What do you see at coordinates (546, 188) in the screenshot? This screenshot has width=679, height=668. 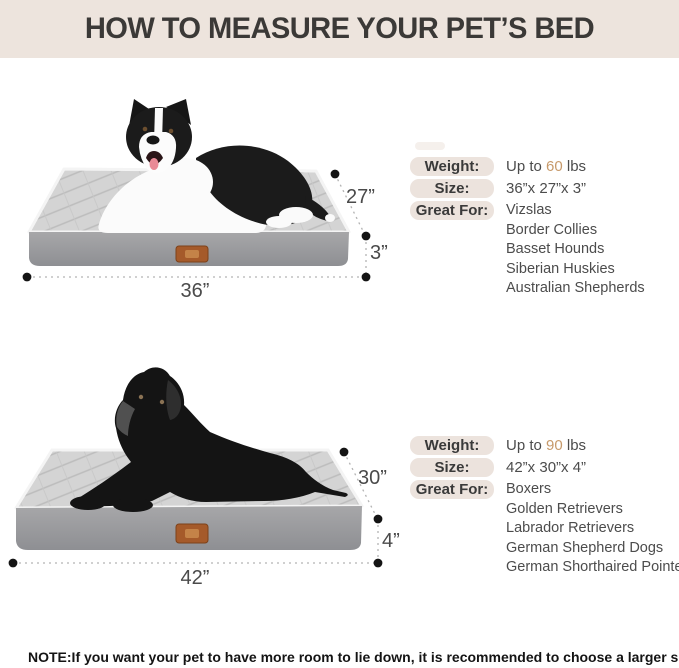 I see `size-value: 36”x 27”x 3”` at bounding box center [546, 188].